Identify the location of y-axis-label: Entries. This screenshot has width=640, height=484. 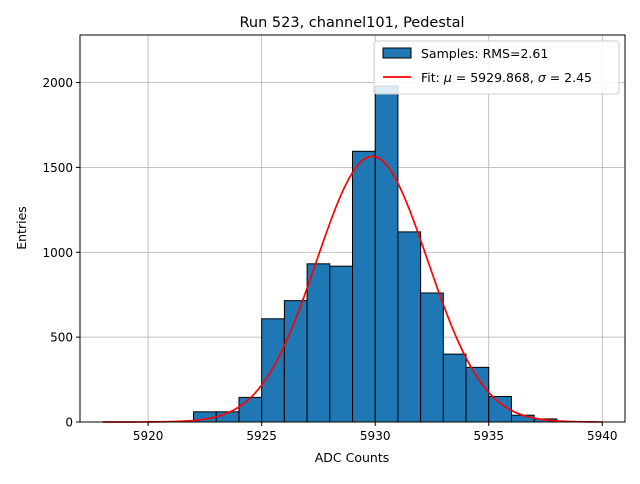
(21, 228).